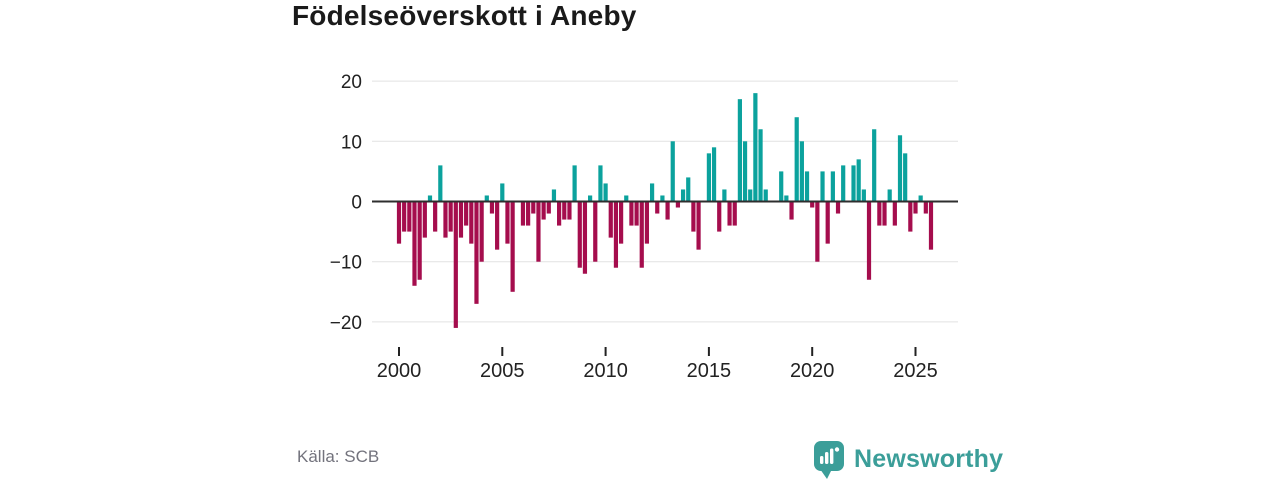 The height and width of the screenshot is (480, 1280). I want to click on x-tick-label: 2020, so click(812, 371).